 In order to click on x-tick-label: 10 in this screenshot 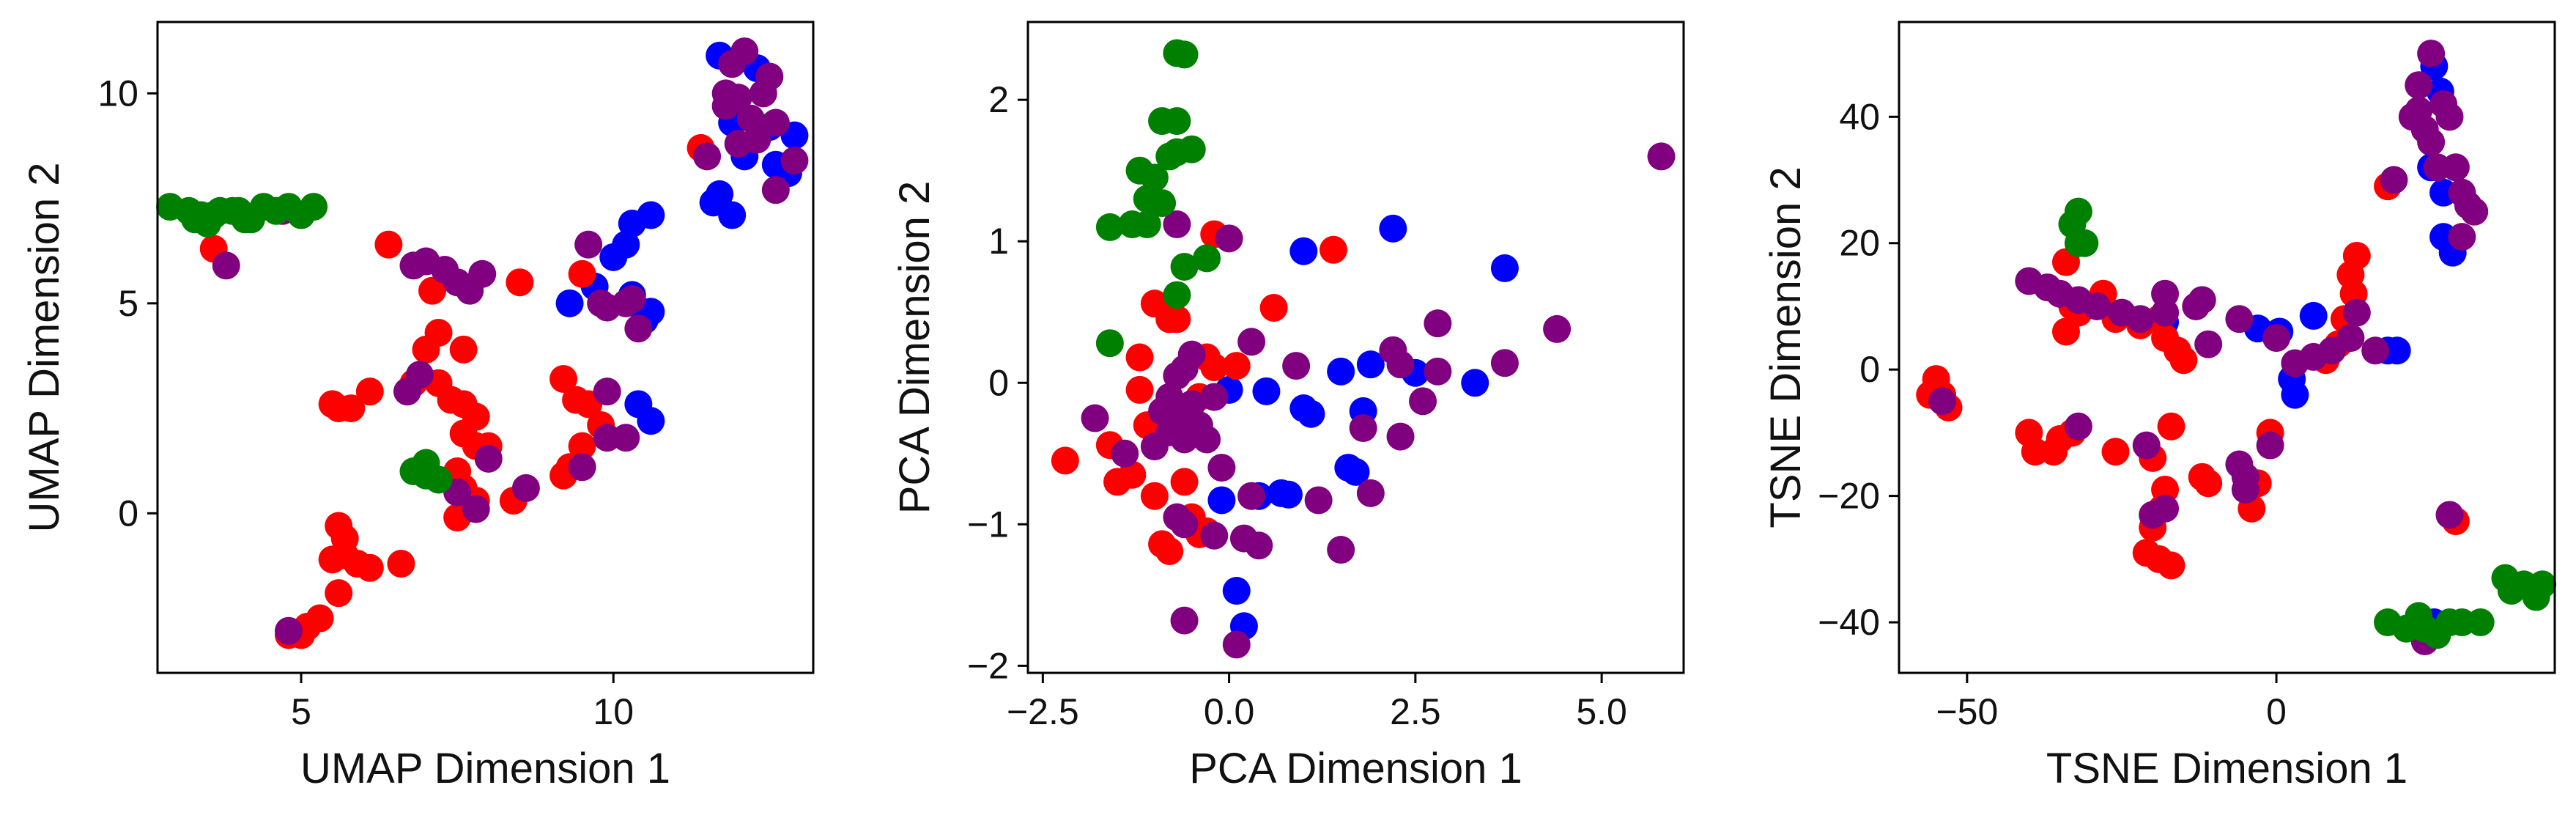, I will do `click(613, 711)`.